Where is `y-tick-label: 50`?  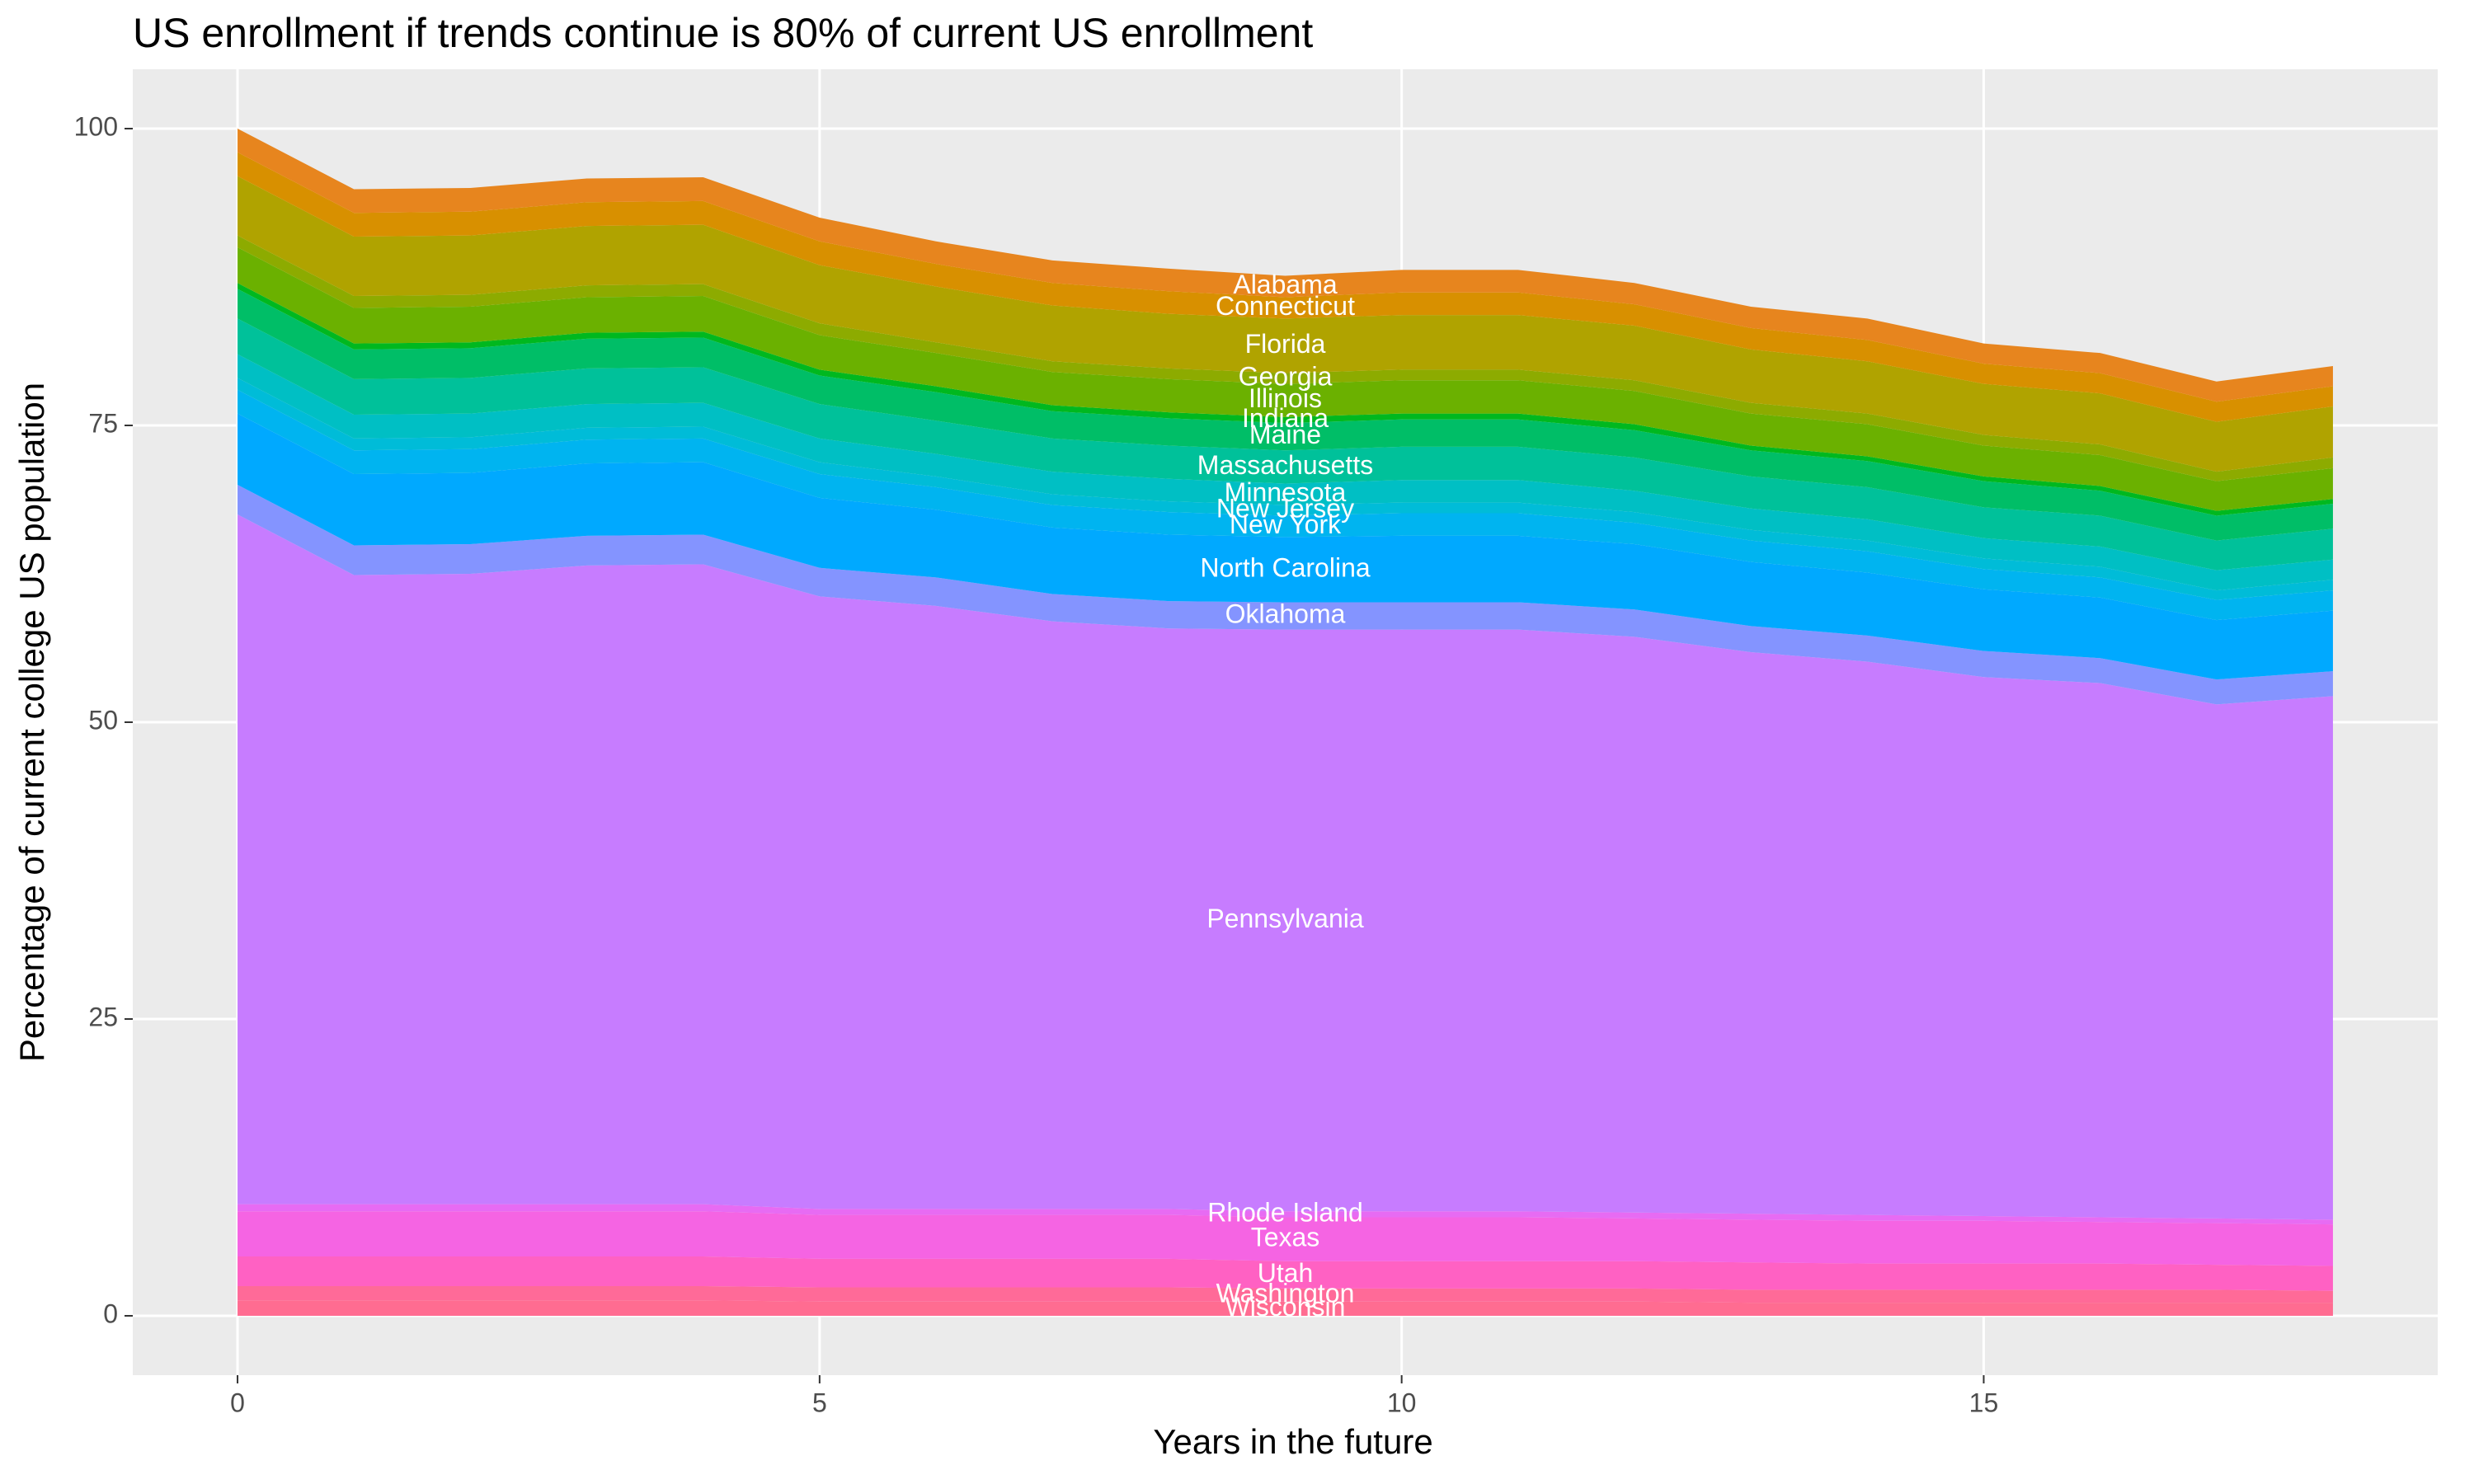 y-tick-label: 50 is located at coordinates (103, 720).